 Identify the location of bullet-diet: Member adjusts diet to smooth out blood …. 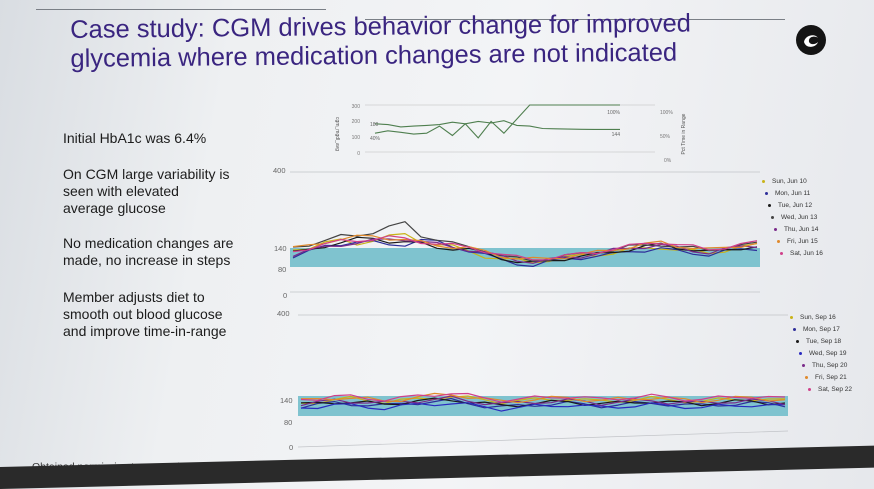
(145, 314).